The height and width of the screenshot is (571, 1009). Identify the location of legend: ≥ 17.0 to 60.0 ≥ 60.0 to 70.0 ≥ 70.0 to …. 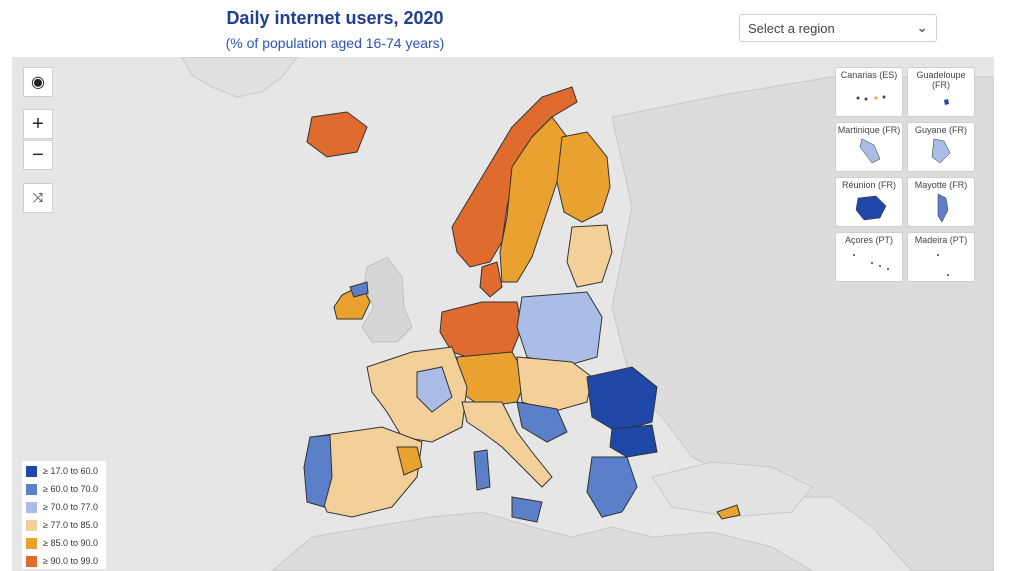
(64, 515).